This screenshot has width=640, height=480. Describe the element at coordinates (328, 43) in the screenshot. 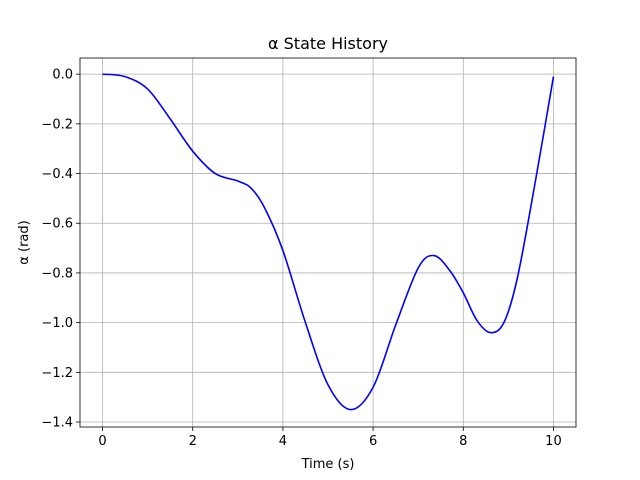

I see `chart-title: α State History` at that location.